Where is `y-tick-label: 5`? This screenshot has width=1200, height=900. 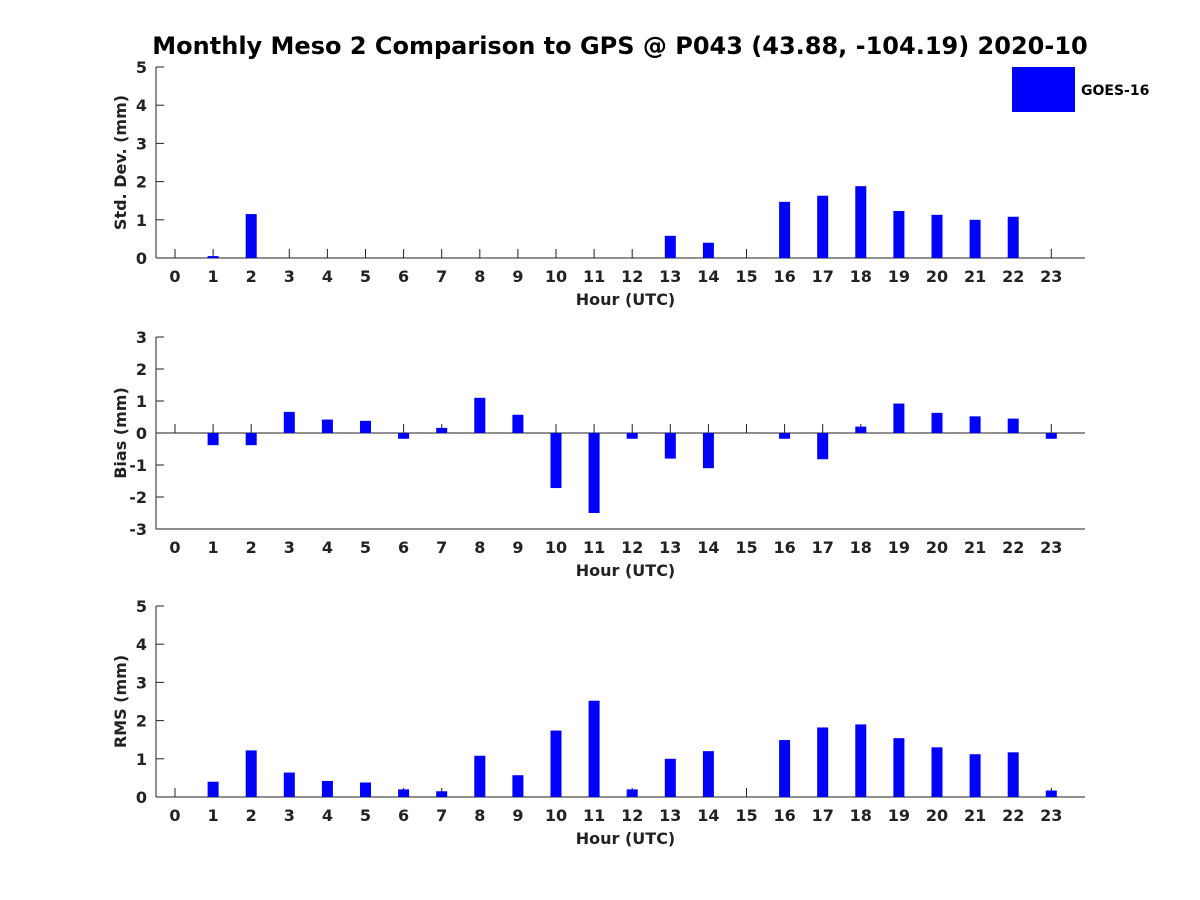
y-tick-label: 5 is located at coordinates (141, 606).